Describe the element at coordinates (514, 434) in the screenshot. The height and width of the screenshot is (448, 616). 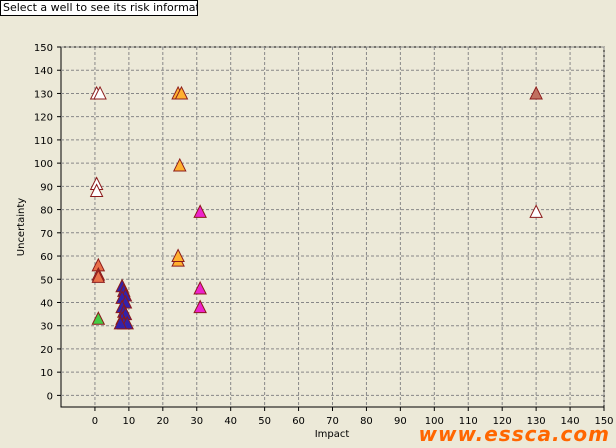
I see `watermark-text: www.essca.com` at that location.